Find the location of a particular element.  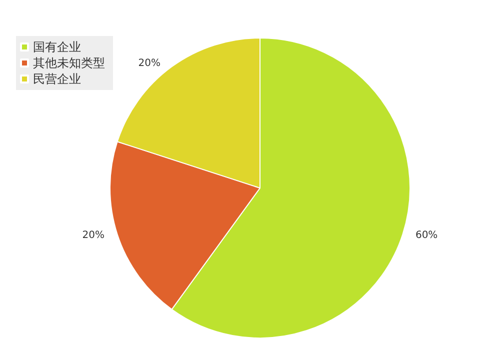

legend-label: 其他未知类型 is located at coordinates (69, 63).